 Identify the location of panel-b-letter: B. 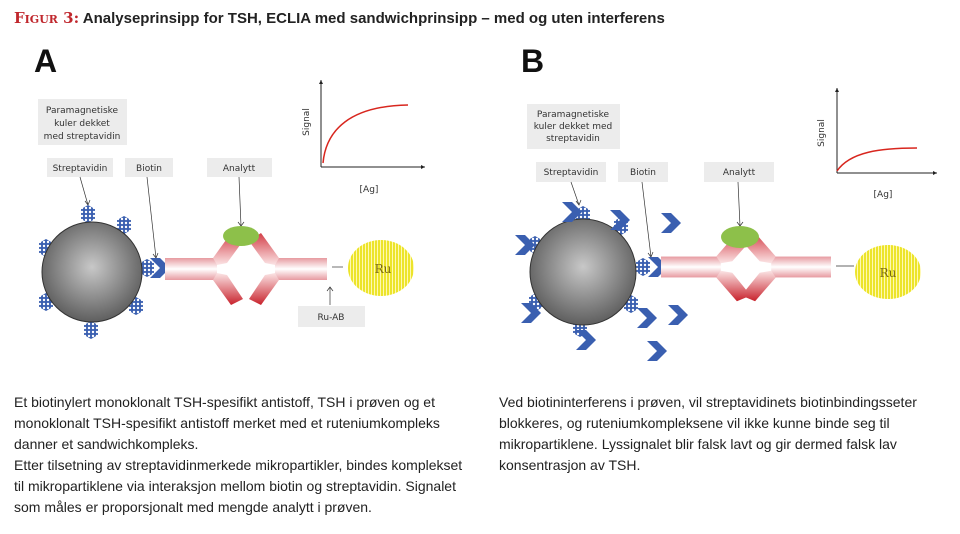
(532, 61).